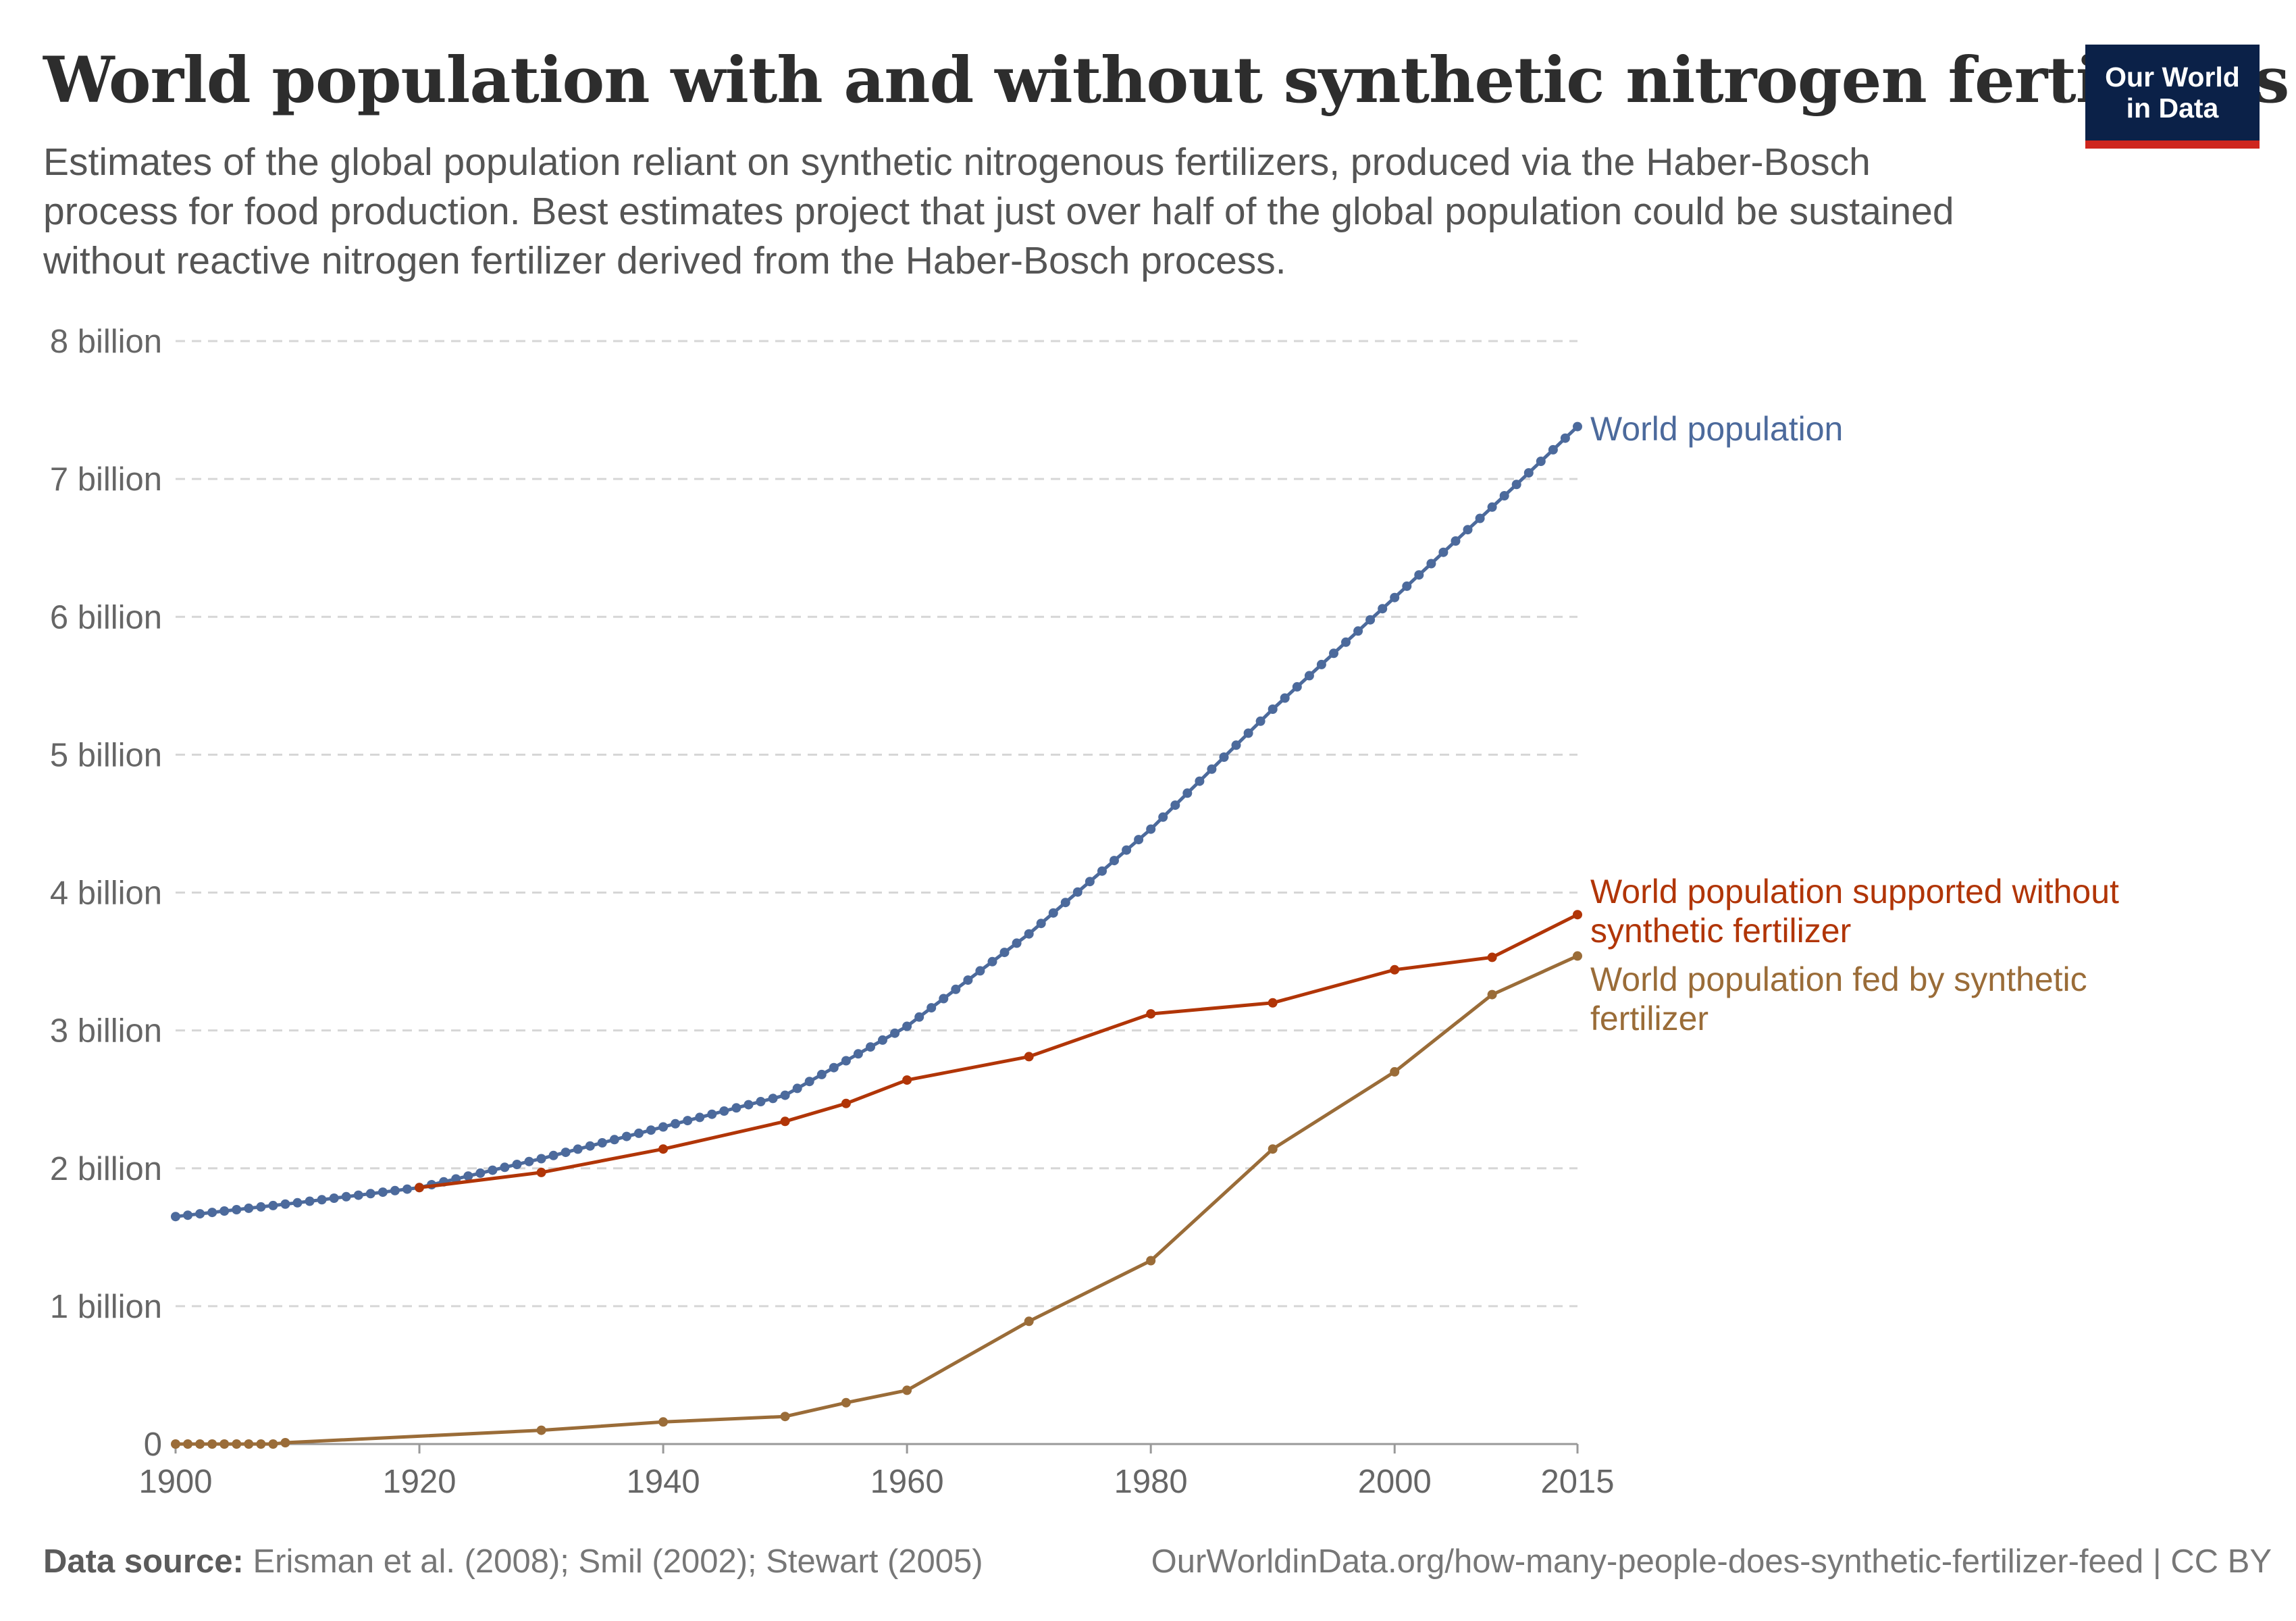  What do you see at coordinates (420, 1482) in the screenshot?
I see `x-tick-label: 1920` at bounding box center [420, 1482].